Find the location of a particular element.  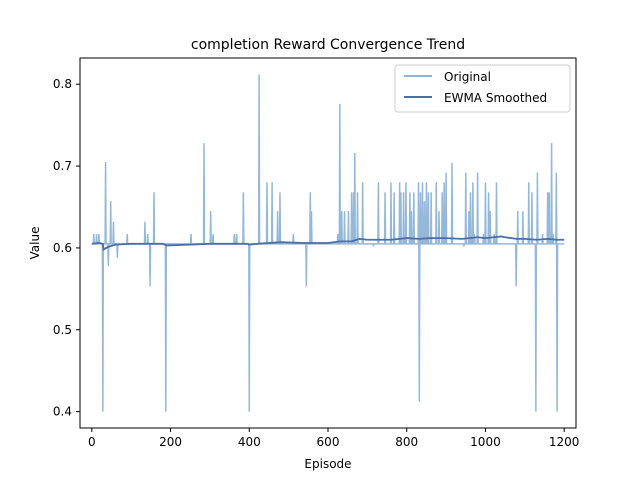

legend-box is located at coordinates (482, 88).